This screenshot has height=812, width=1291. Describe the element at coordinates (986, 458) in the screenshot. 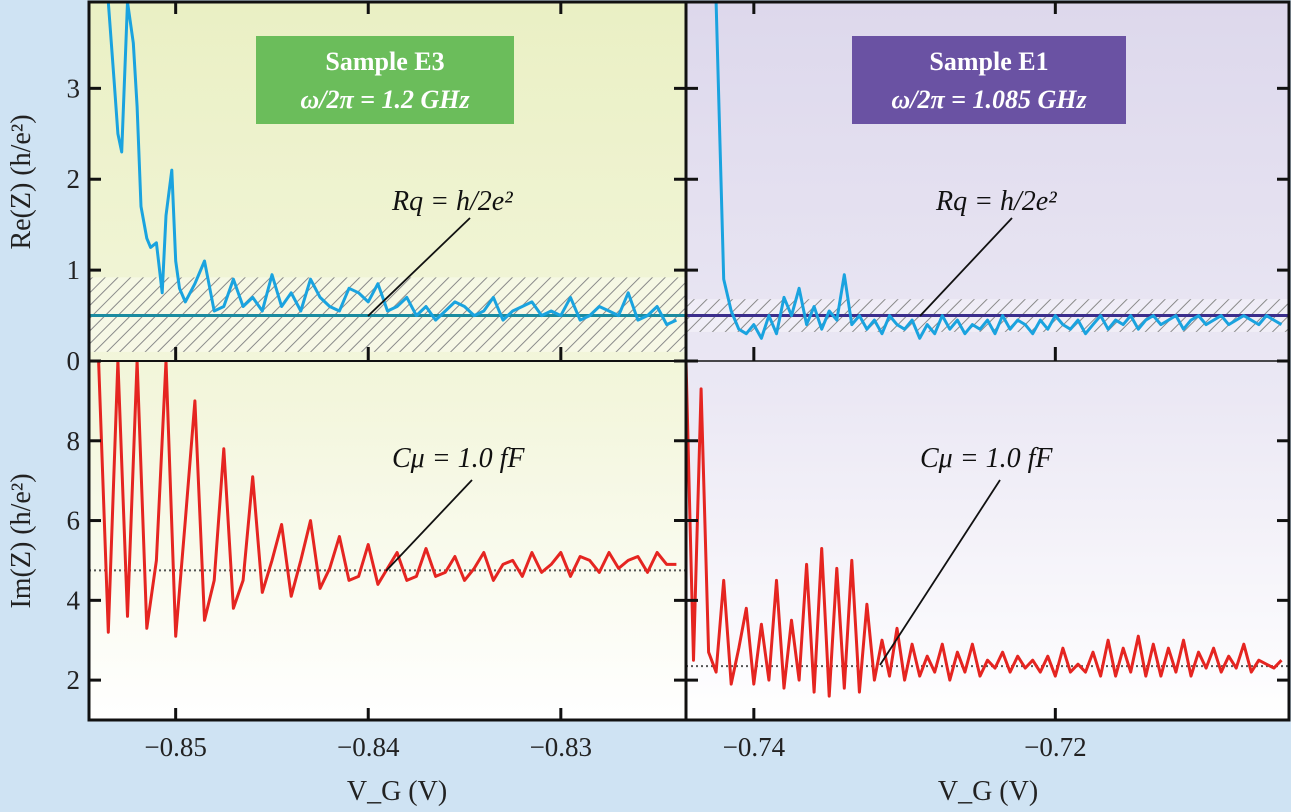

I see `annotation-cmu-right-text: Cμ = 1.0 fF` at that location.